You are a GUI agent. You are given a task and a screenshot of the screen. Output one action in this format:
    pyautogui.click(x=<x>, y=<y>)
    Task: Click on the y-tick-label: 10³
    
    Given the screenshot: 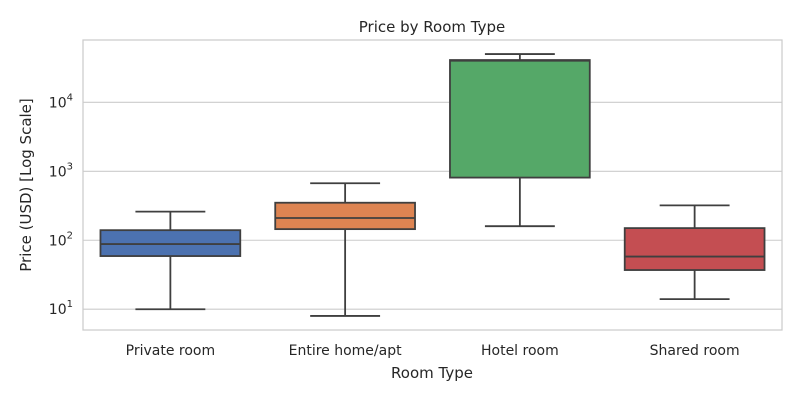 What is the action you would take?
    pyautogui.click(x=61, y=170)
    